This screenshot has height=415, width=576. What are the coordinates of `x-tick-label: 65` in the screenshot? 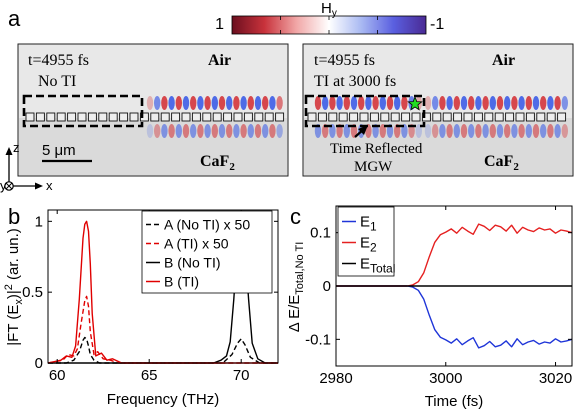 It's located at (149, 375).